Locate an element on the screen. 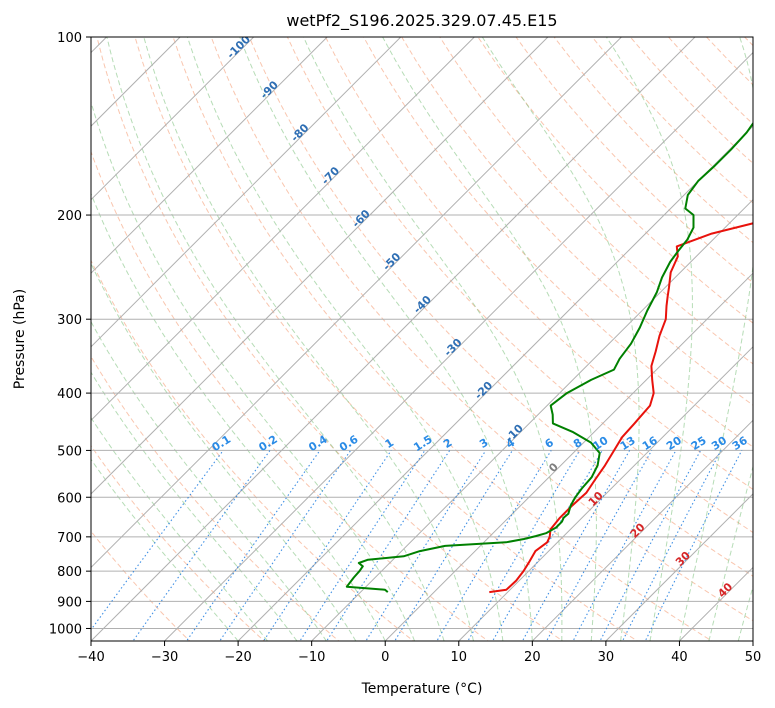 The image size is (775, 708). y-axis-label: Pressure (hPa) is located at coordinates (20, 339).